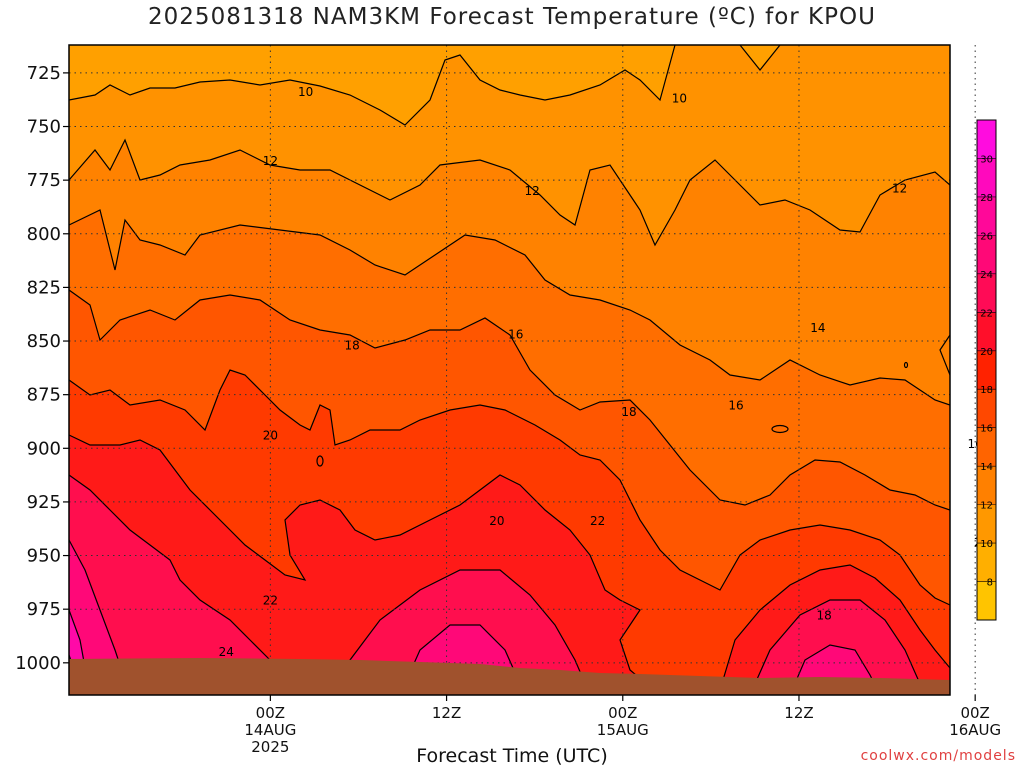 This screenshot has height=768, width=1024. What do you see at coordinates (509, 676) in the screenshot?
I see `terrain` at bounding box center [509, 676].